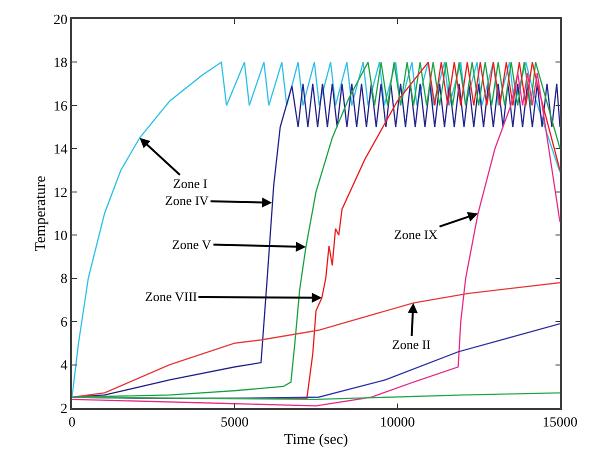 Image resolution: width=590 pixels, height=457 pixels. I want to click on annotation: Zone VIII, so click(171, 296).